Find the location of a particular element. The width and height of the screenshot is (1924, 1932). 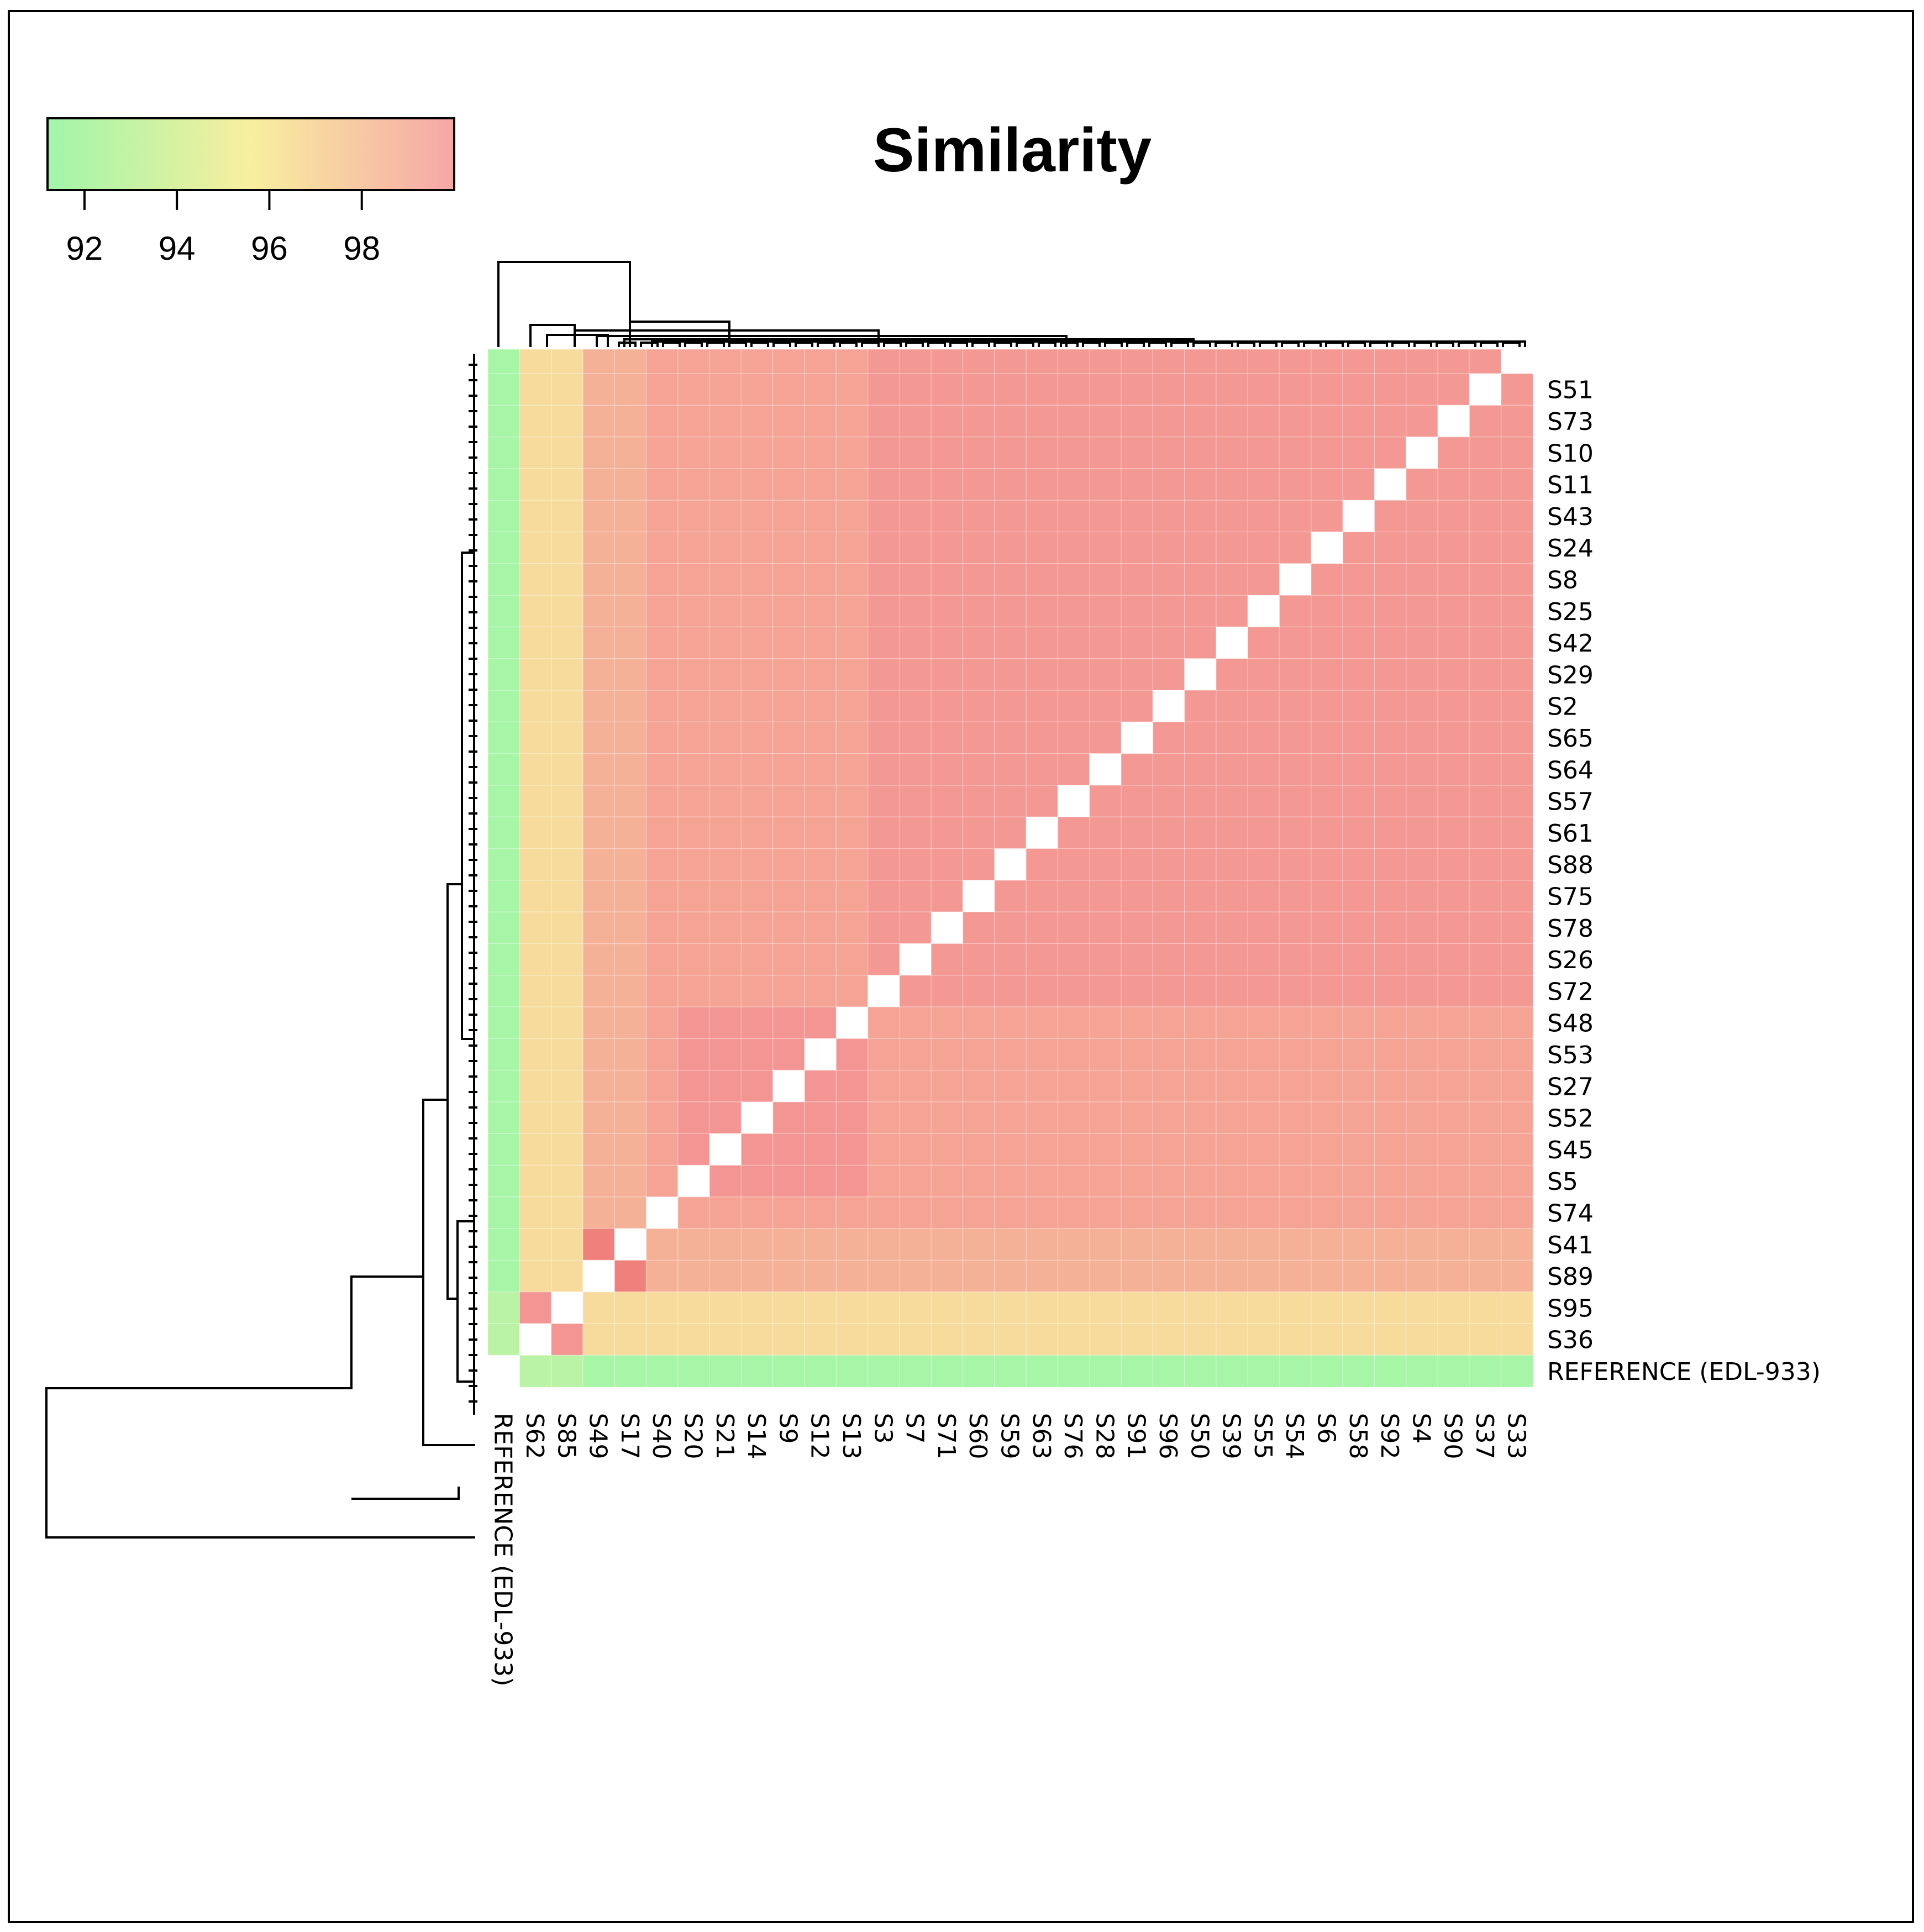

column-label: S63 is located at coordinates (1041, 1436).